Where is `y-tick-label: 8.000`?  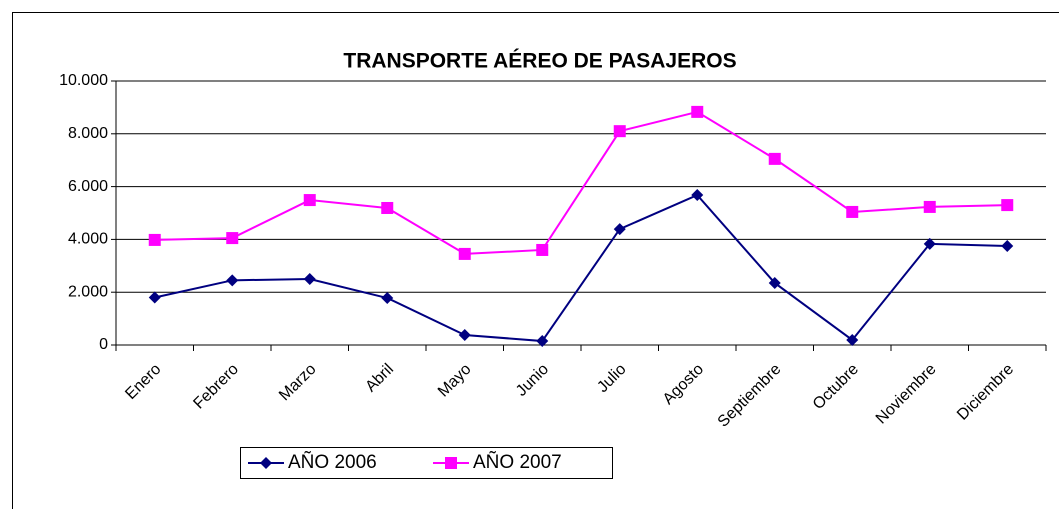 y-tick-label: 8.000 is located at coordinates (88, 133).